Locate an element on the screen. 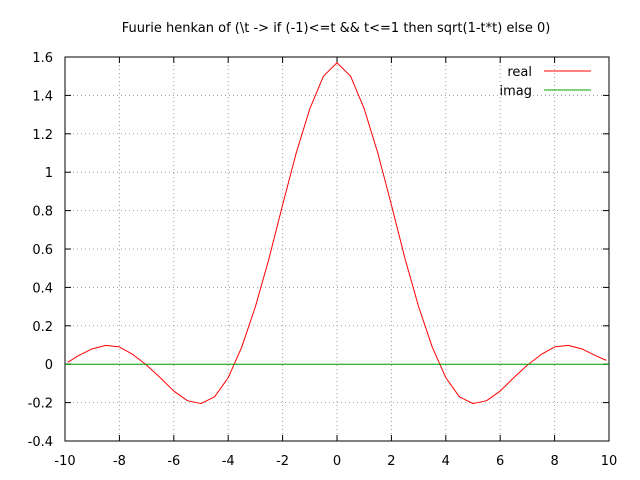 Image resolution: width=640 pixels, height=480 pixels. y-tick-label: 0 is located at coordinates (49, 365).